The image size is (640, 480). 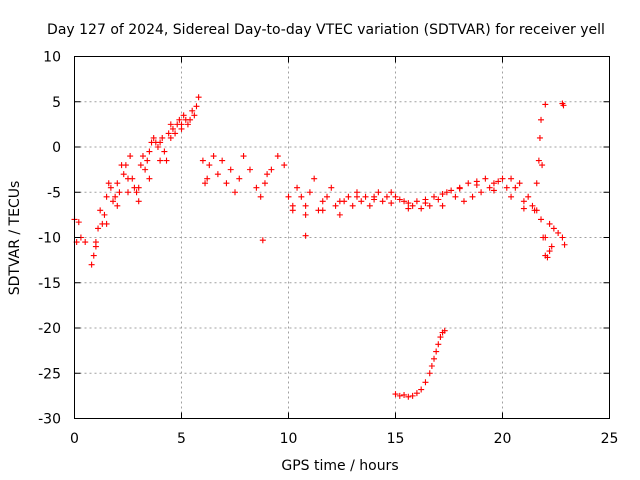 What do you see at coordinates (56, 103) in the screenshot?
I see `y-tick-label: 5` at bounding box center [56, 103].